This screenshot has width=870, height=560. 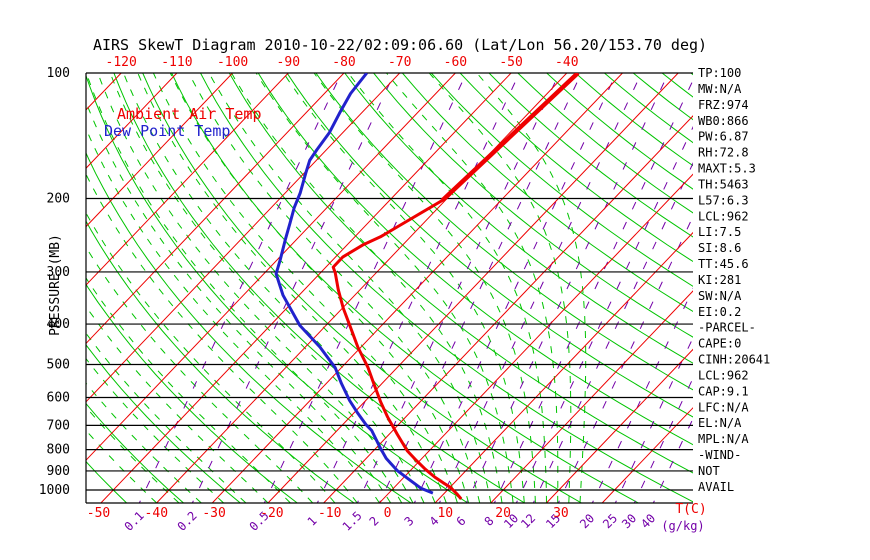 What do you see at coordinates (167, 131) in the screenshot?
I see `legend-dew-point-temp: Dew Point Temp` at bounding box center [167, 131].